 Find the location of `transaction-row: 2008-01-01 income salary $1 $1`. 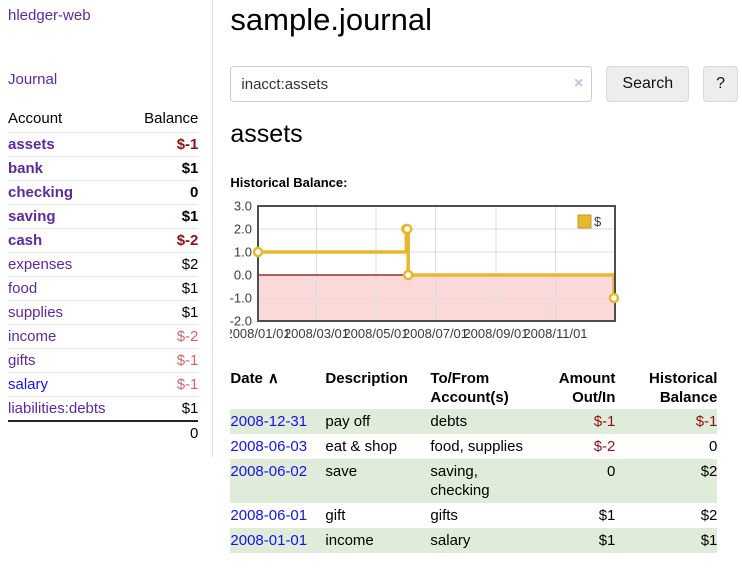

transaction-row: 2008-01-01 income salary $1 $1 is located at coordinates (474, 540).